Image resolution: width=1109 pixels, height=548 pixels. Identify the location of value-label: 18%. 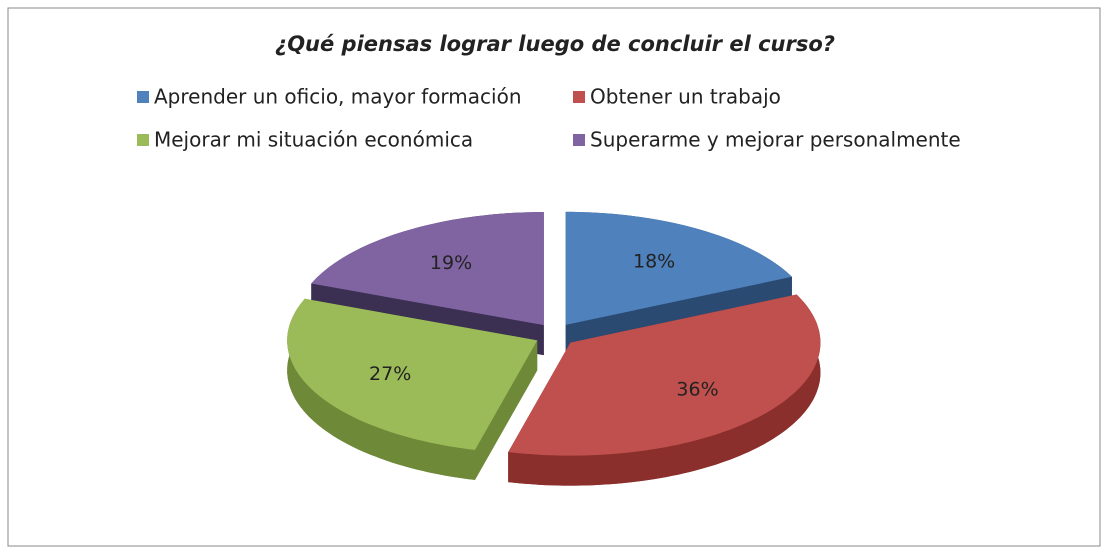
(654, 261).